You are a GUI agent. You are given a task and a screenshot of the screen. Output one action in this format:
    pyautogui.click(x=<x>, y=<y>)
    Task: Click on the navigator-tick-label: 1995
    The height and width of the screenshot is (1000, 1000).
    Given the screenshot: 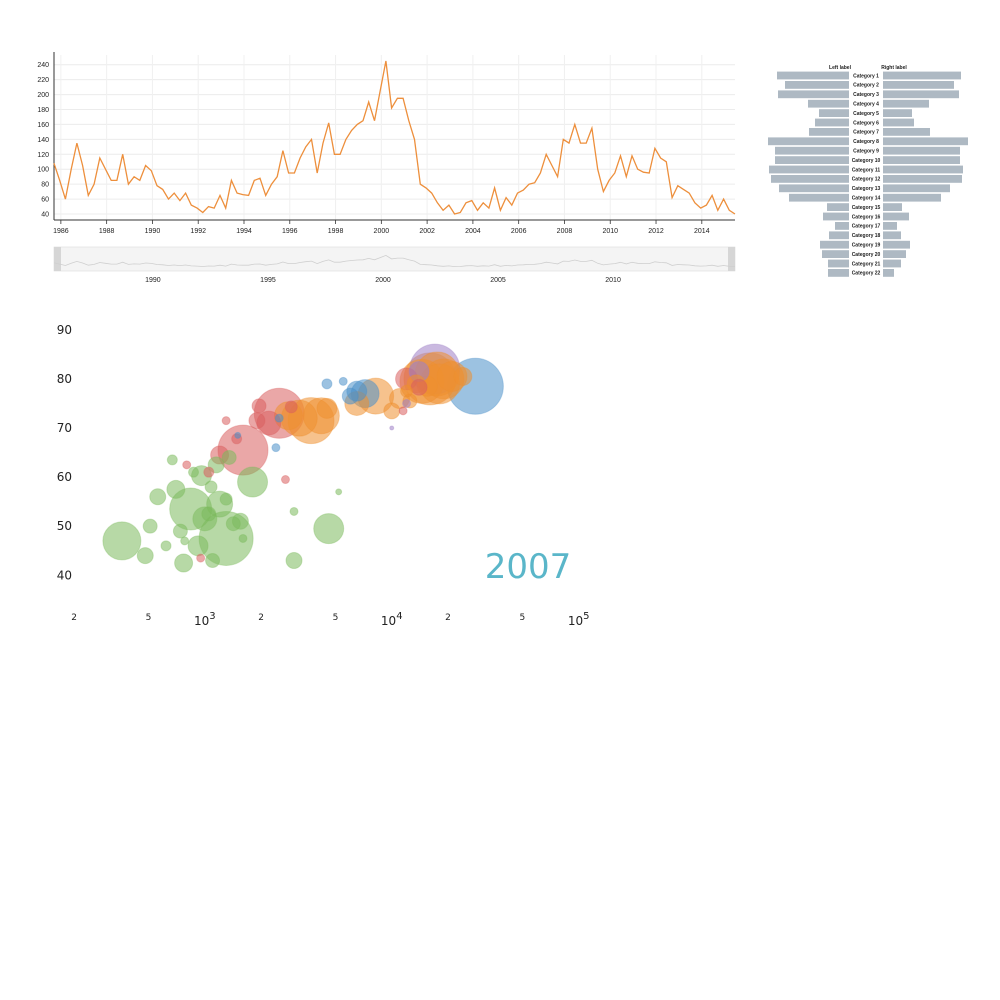 What is the action you would take?
    pyautogui.click(x=268, y=280)
    